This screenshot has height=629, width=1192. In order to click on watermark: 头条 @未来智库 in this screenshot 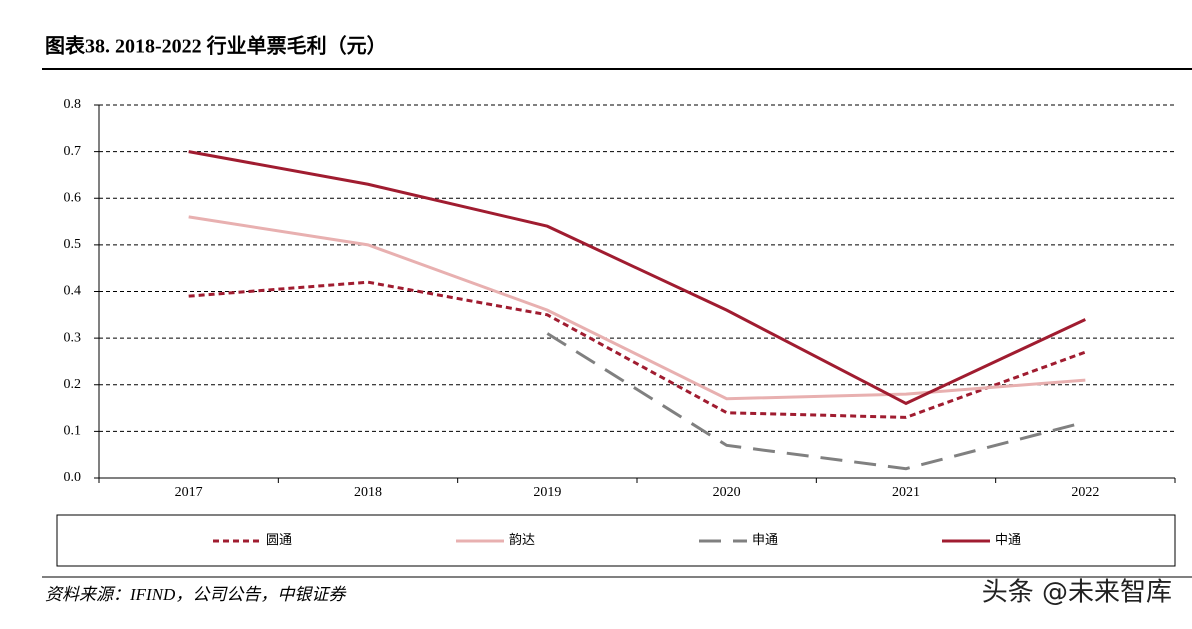, I will do `click(1077, 593)`.